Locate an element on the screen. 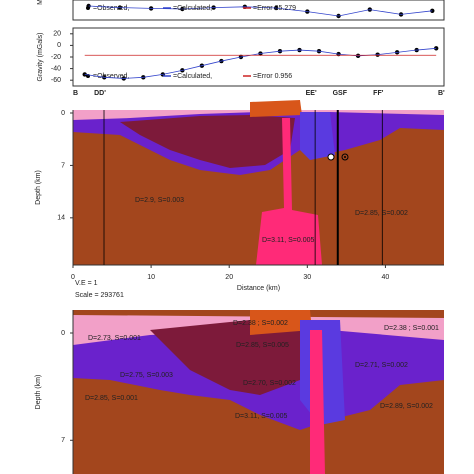 Image resolution: width=474 pixels, height=474 pixels. x-tick-label: 40 is located at coordinates (386, 277).